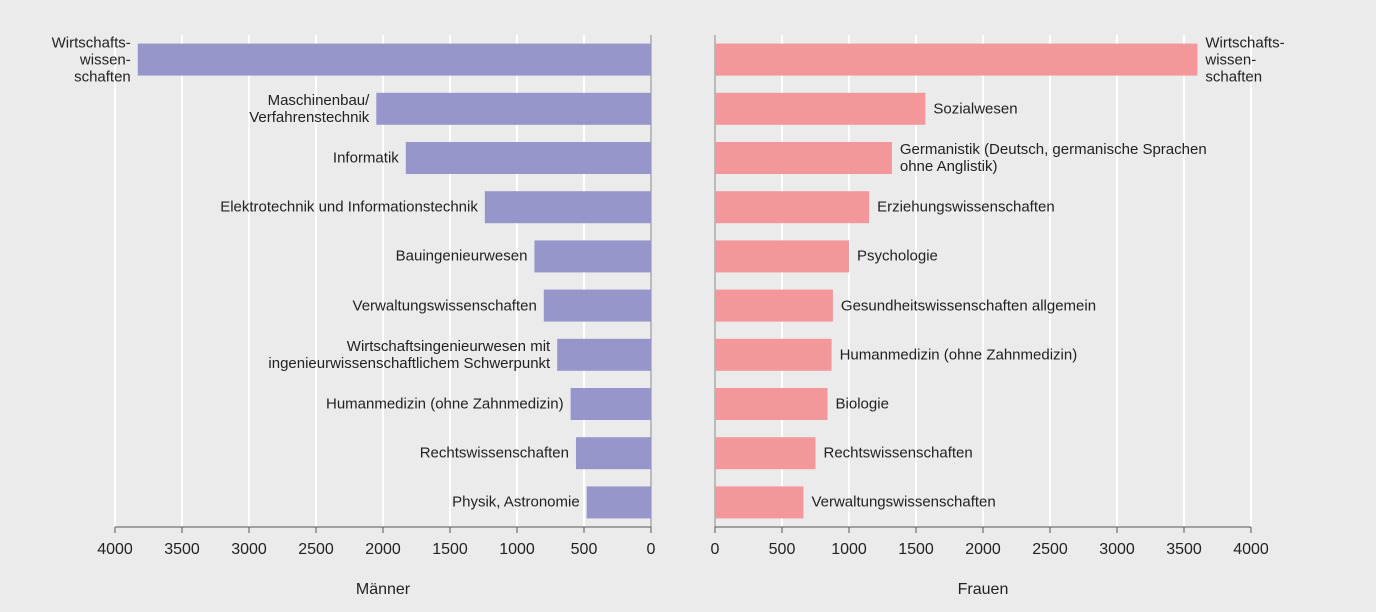  Describe the element at coordinates (383, 589) in the screenshot. I see `x-axis-title: Männer` at that location.